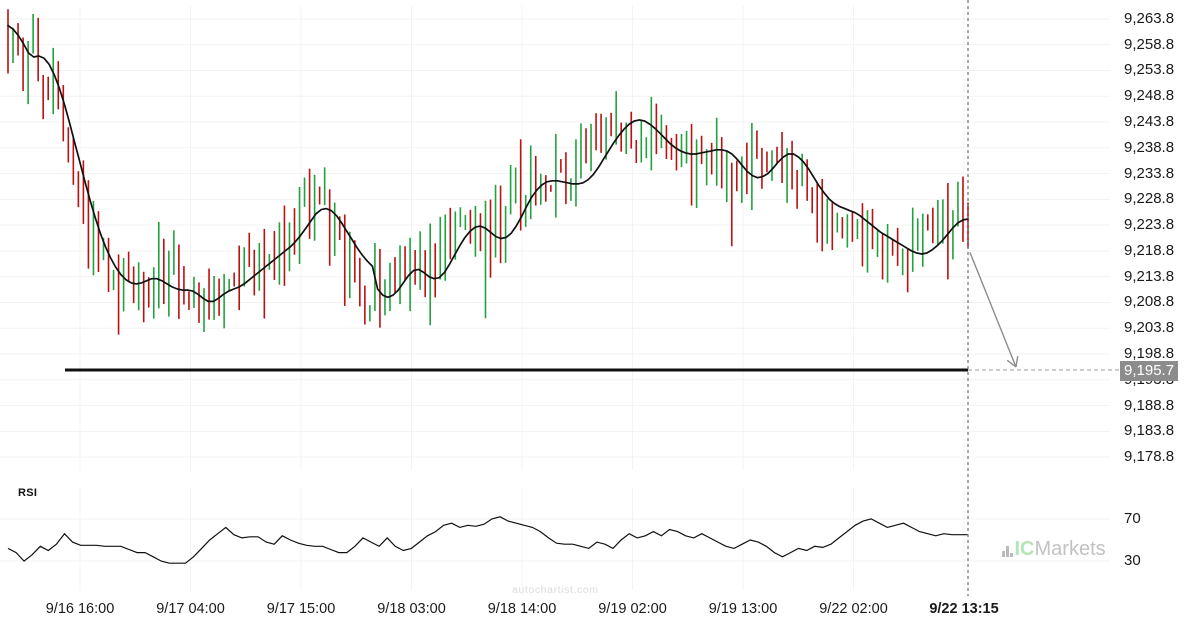 The width and height of the screenshot is (1200, 630). What do you see at coordinates (1149, 370) in the screenshot?
I see `current-price-marker: 9,195.7` at bounding box center [1149, 370].